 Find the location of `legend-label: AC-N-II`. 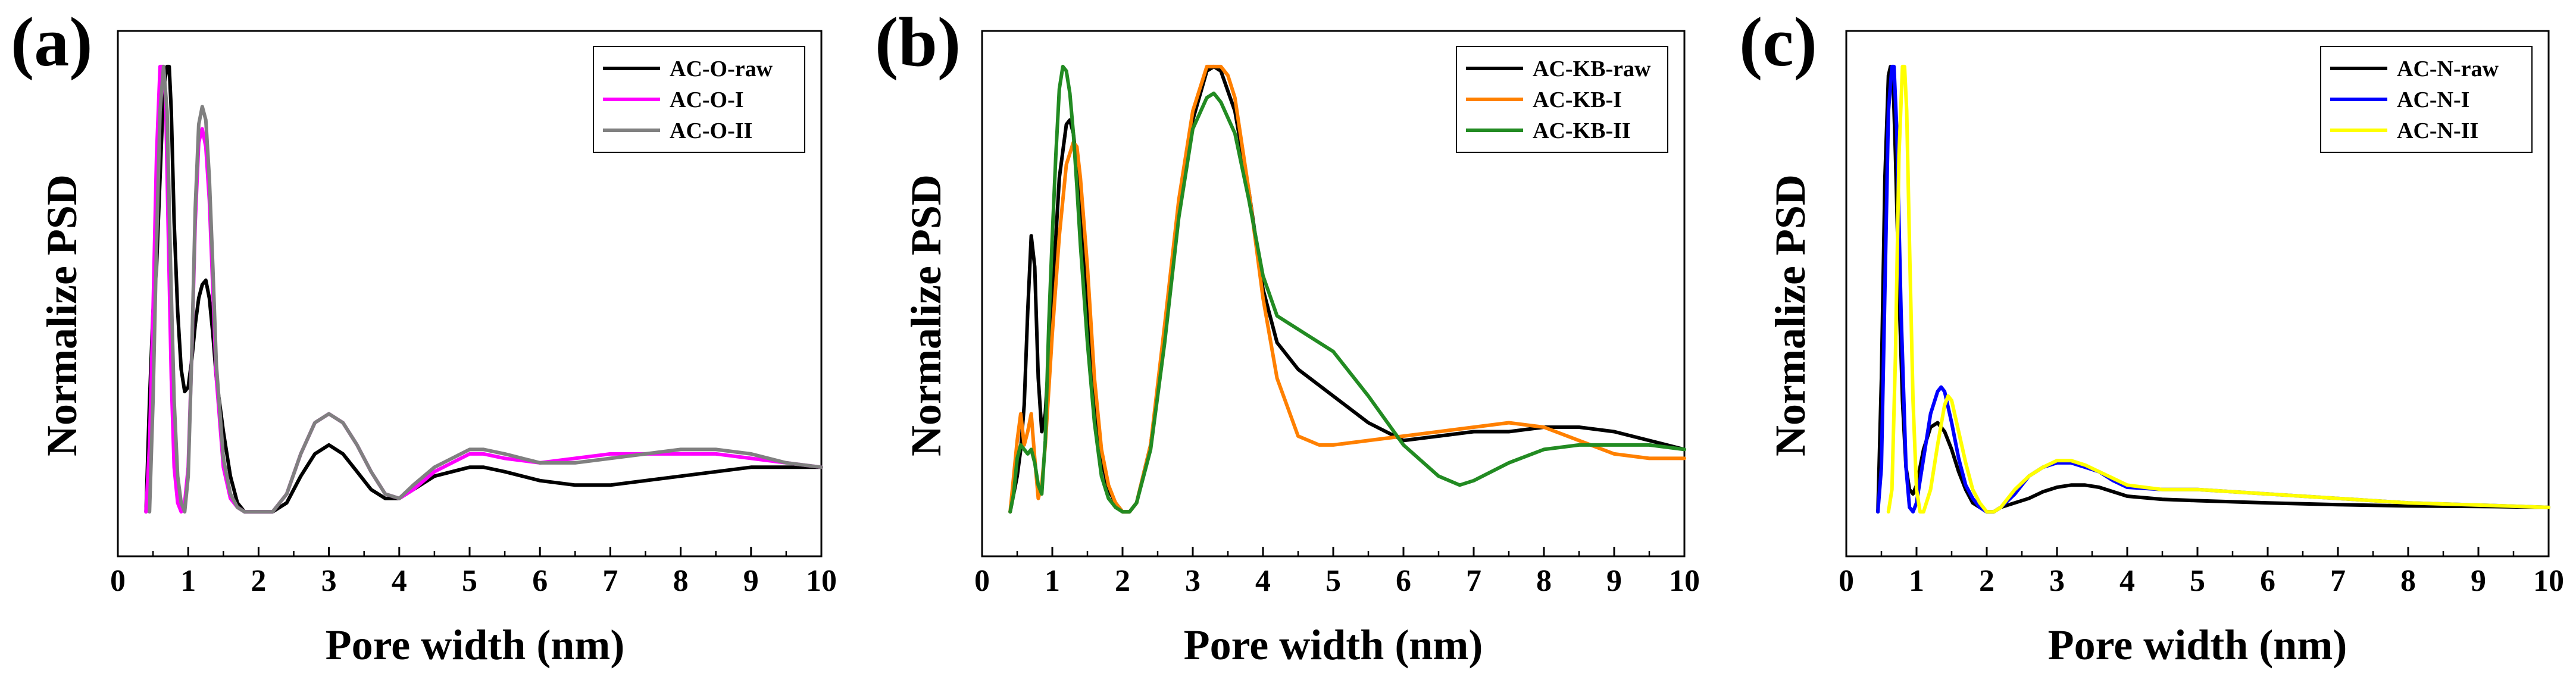

legend-label: AC-N-II is located at coordinates (2437, 130).